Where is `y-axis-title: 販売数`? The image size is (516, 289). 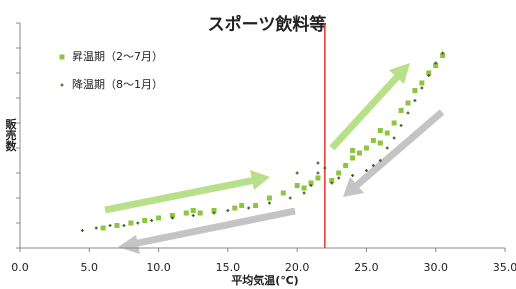 y-axis-title: 販売数 is located at coordinates (10, 134).